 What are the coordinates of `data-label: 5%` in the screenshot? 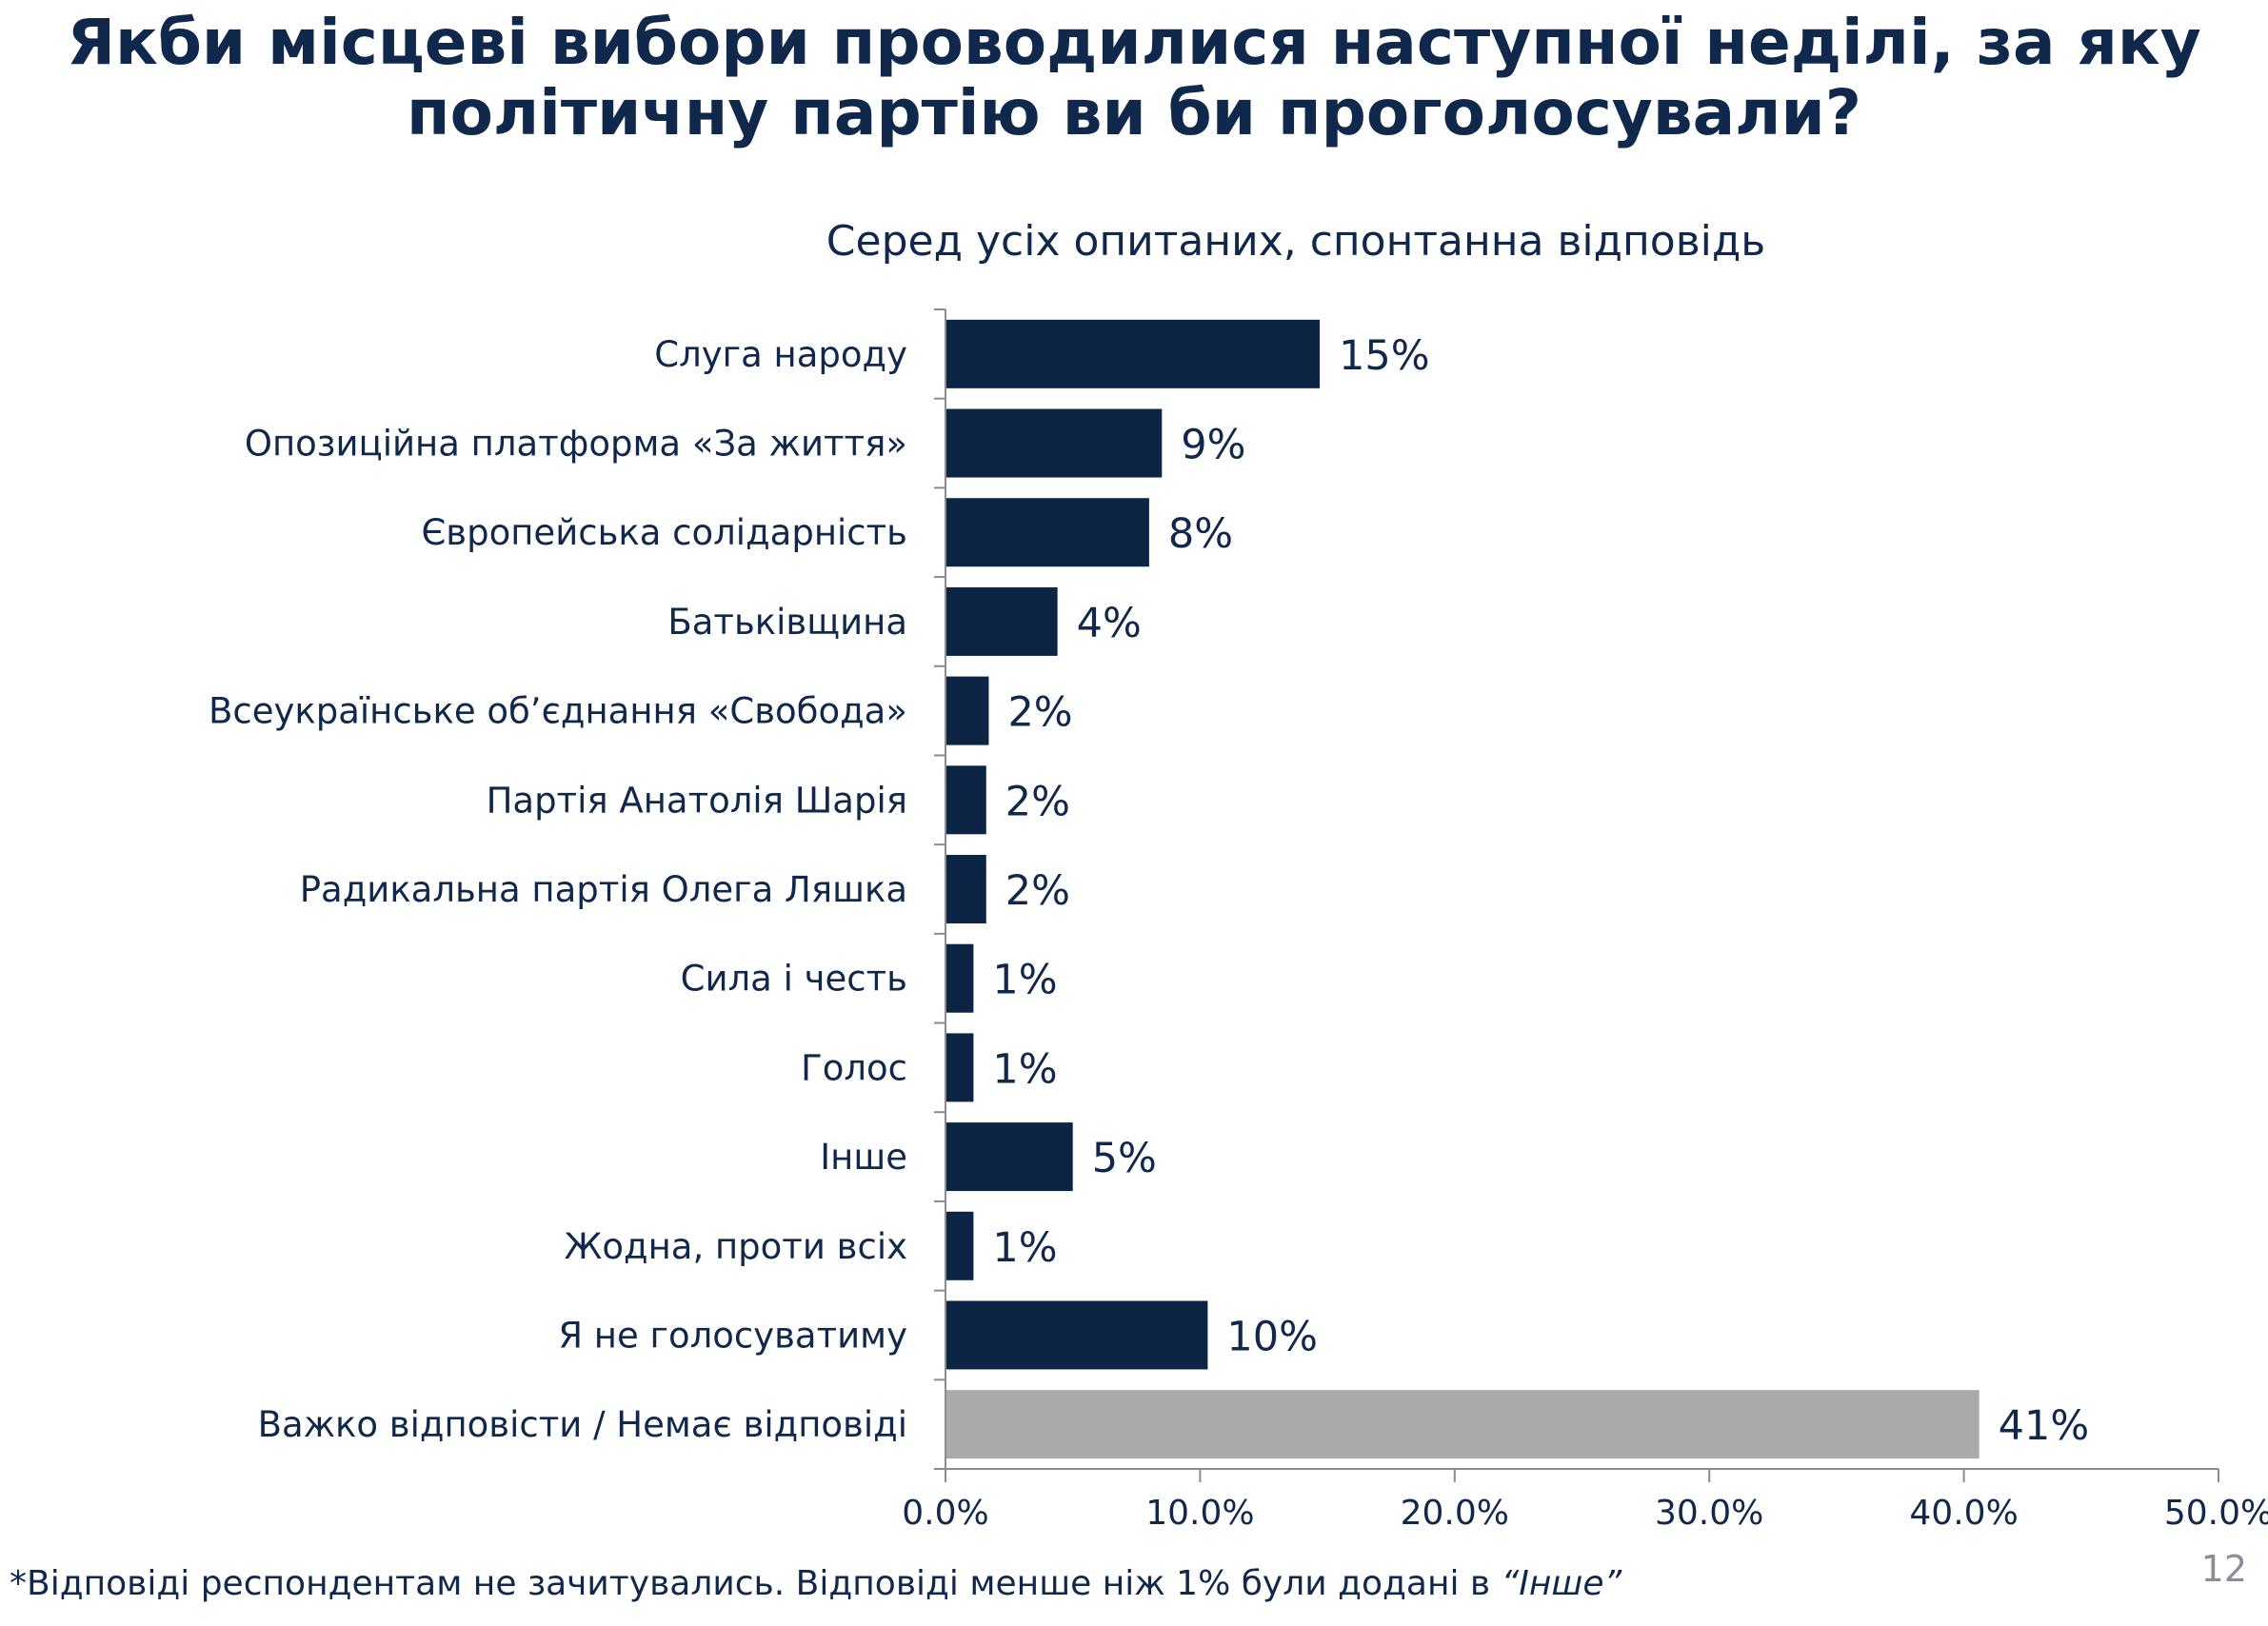 It's located at (1124, 1158).